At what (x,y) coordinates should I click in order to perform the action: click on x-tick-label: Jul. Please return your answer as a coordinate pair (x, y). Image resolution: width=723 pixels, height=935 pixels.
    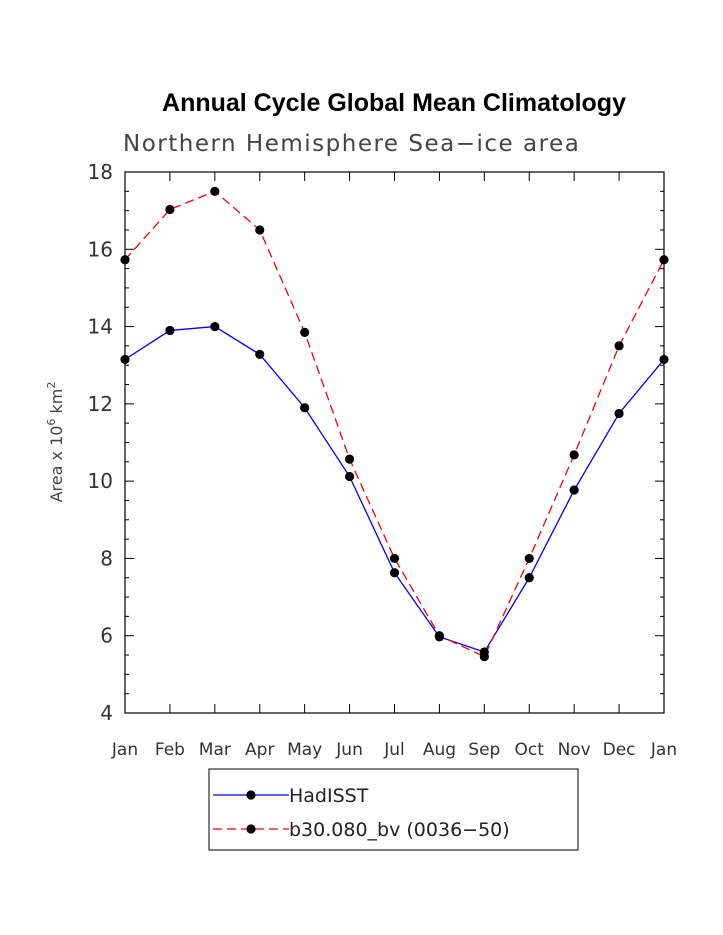
    Looking at the image, I should click on (394, 750).